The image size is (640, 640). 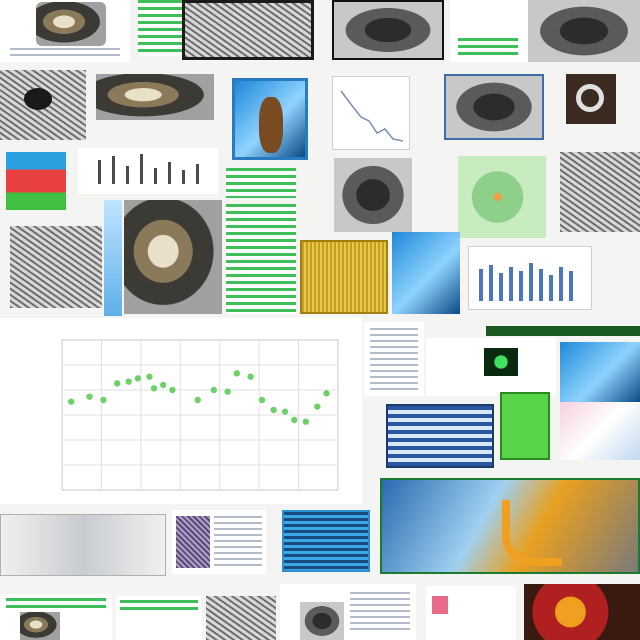 What do you see at coordinates (40, 626) in the screenshot?
I see `bottom-figure` at bounding box center [40, 626].